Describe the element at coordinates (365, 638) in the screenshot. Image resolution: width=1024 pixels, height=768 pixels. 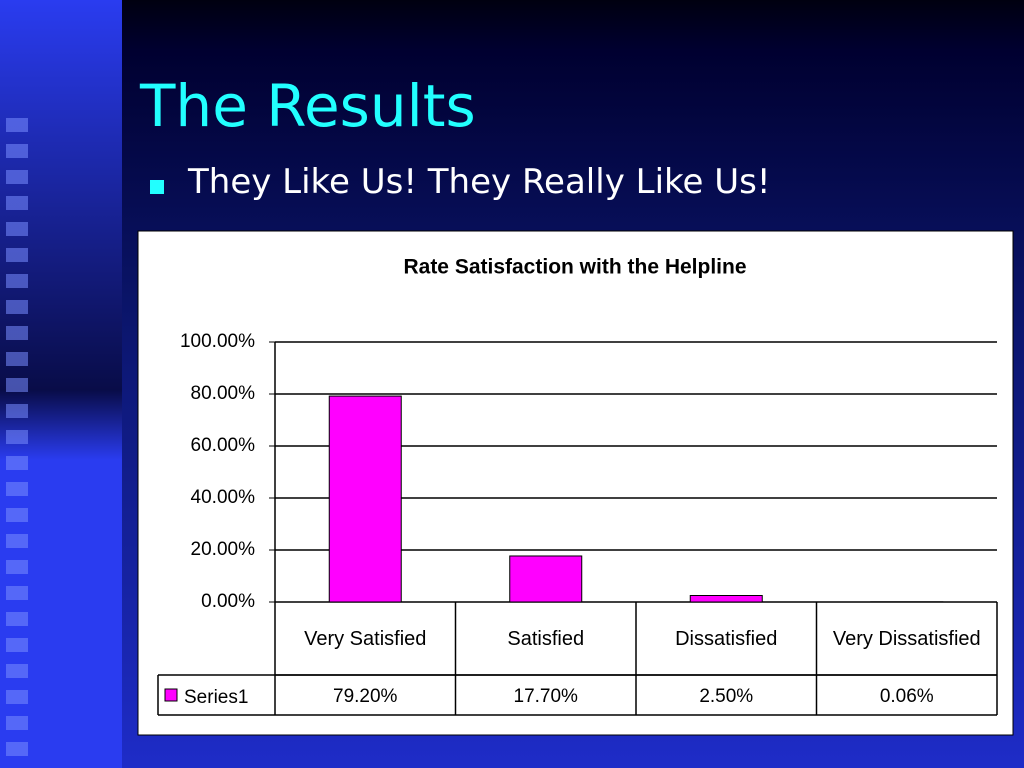
I see `x-tick-label: Very Satisfied` at that location.